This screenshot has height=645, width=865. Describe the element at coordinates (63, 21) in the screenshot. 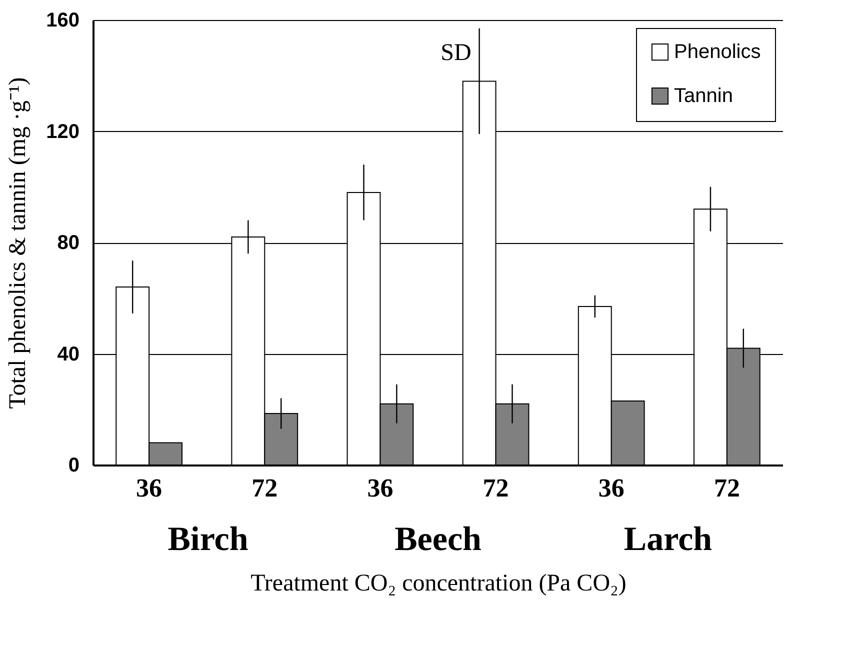

I see `y-tick-label: 160` at that location.